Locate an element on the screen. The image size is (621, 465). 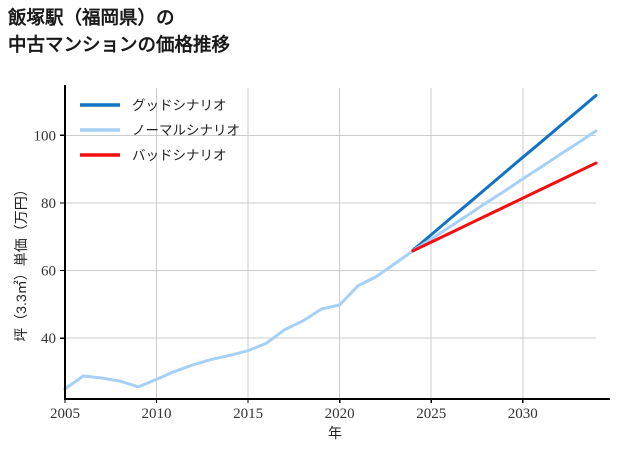
x-axis-title: 年 is located at coordinates (335, 433).